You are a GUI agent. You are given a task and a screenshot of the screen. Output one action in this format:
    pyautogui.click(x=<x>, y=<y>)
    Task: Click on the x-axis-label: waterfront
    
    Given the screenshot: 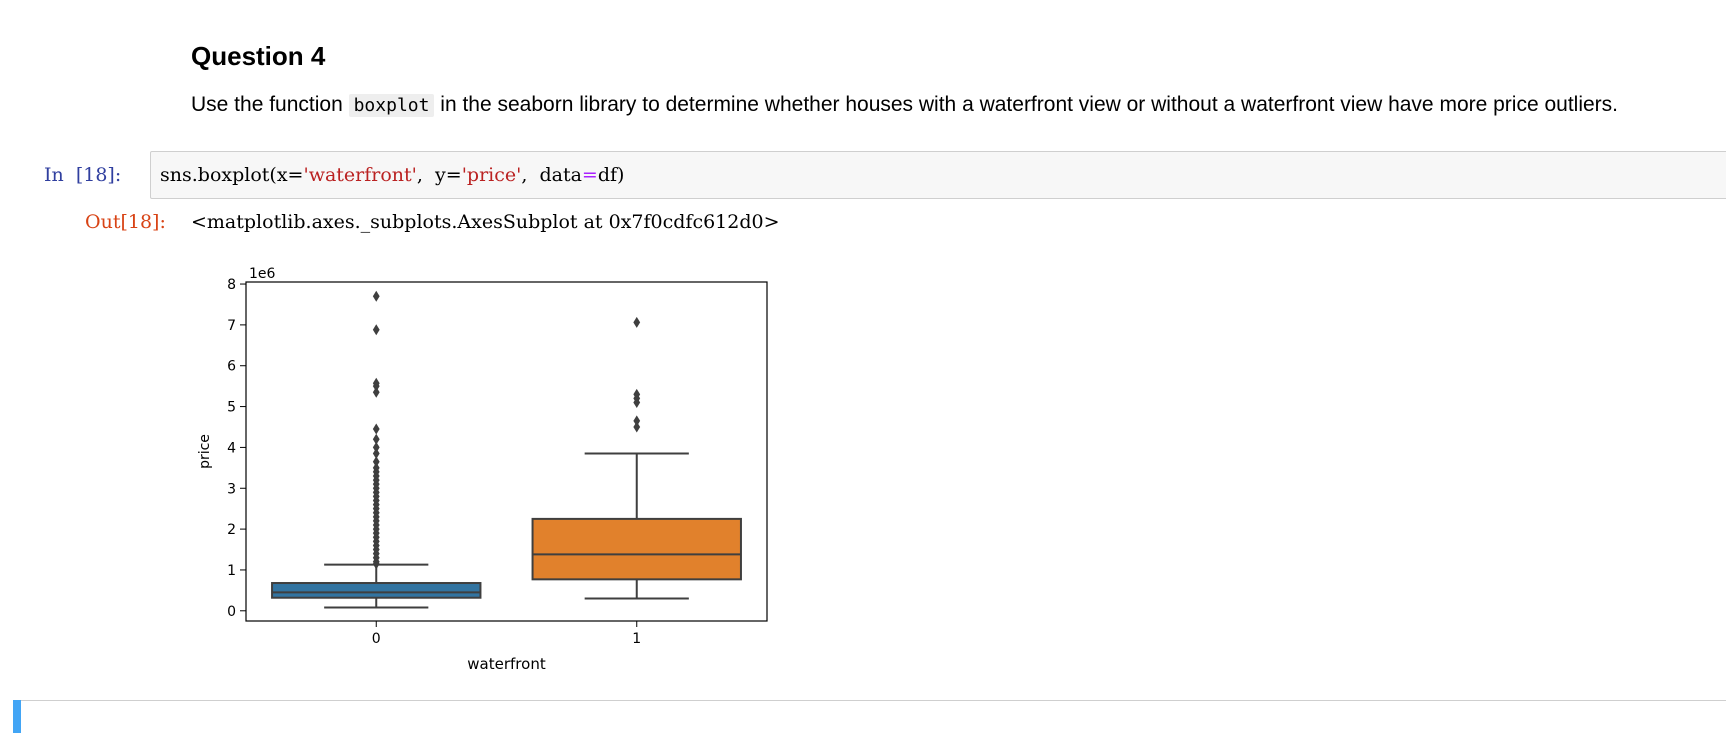 What is the action you would take?
    pyautogui.click(x=506, y=664)
    